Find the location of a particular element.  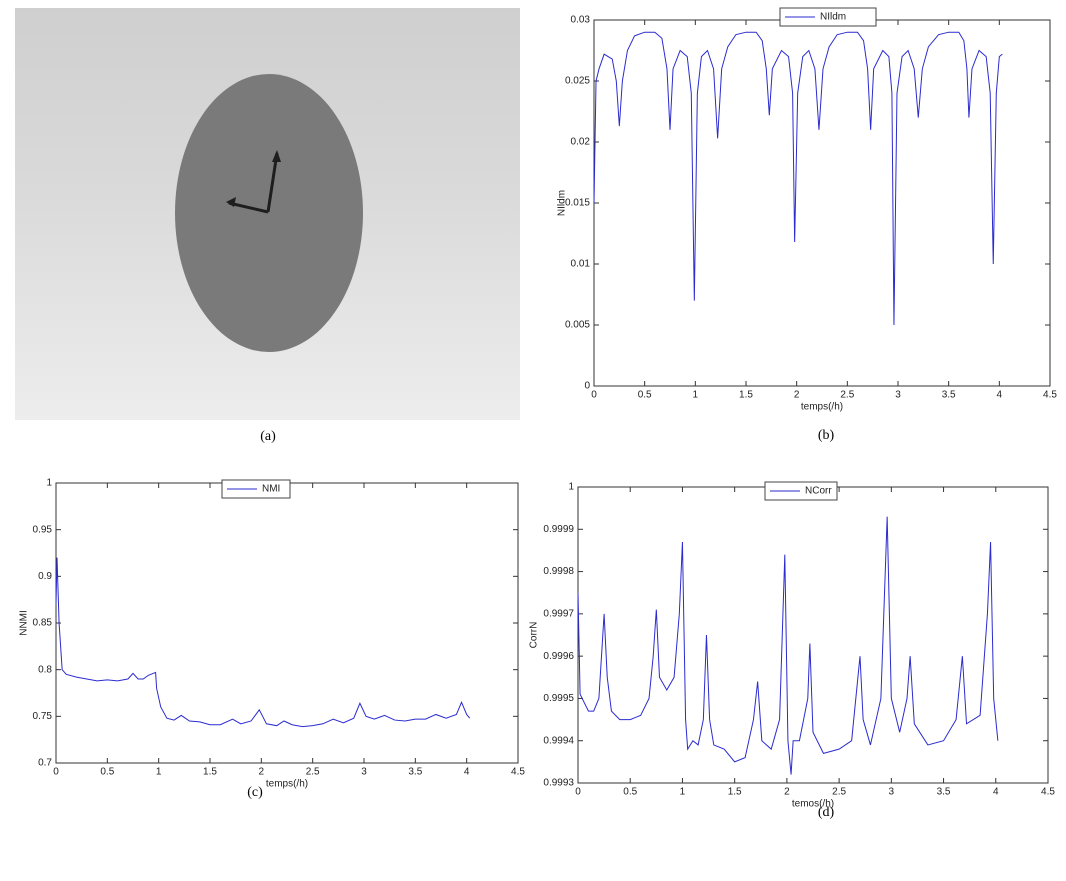

y-tick-label: 0.9996 is located at coordinates (558, 656).